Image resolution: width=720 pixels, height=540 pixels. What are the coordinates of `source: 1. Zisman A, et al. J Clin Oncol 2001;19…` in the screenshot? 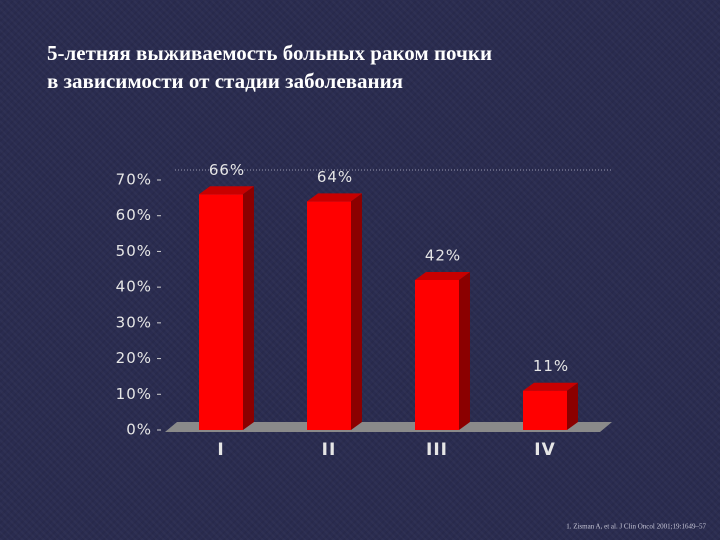 It's located at (636, 527).